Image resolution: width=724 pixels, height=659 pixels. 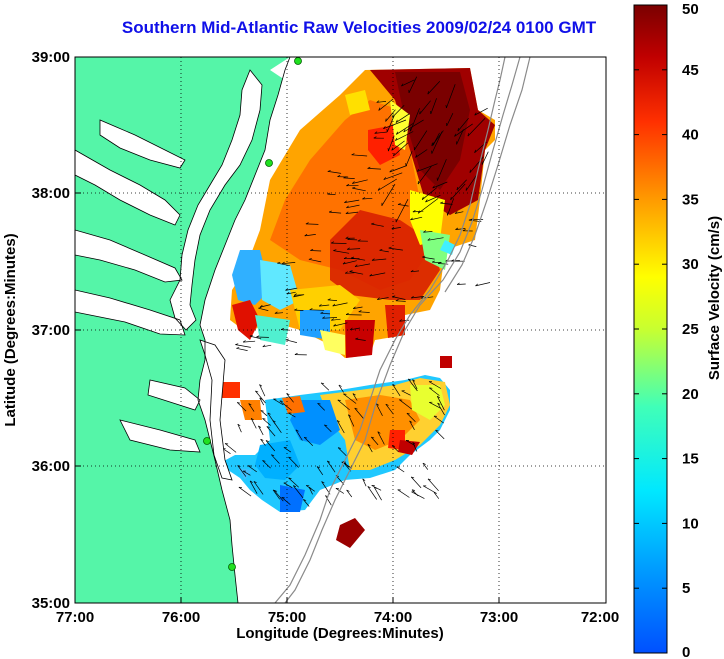 What do you see at coordinates (690, 199) in the screenshot?
I see `colorbar-tick-label: 35` at bounding box center [690, 199].